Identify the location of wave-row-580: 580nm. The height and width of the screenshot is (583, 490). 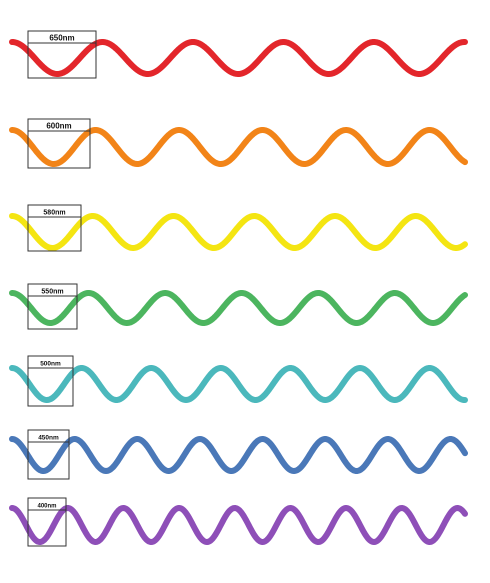
(238, 228).